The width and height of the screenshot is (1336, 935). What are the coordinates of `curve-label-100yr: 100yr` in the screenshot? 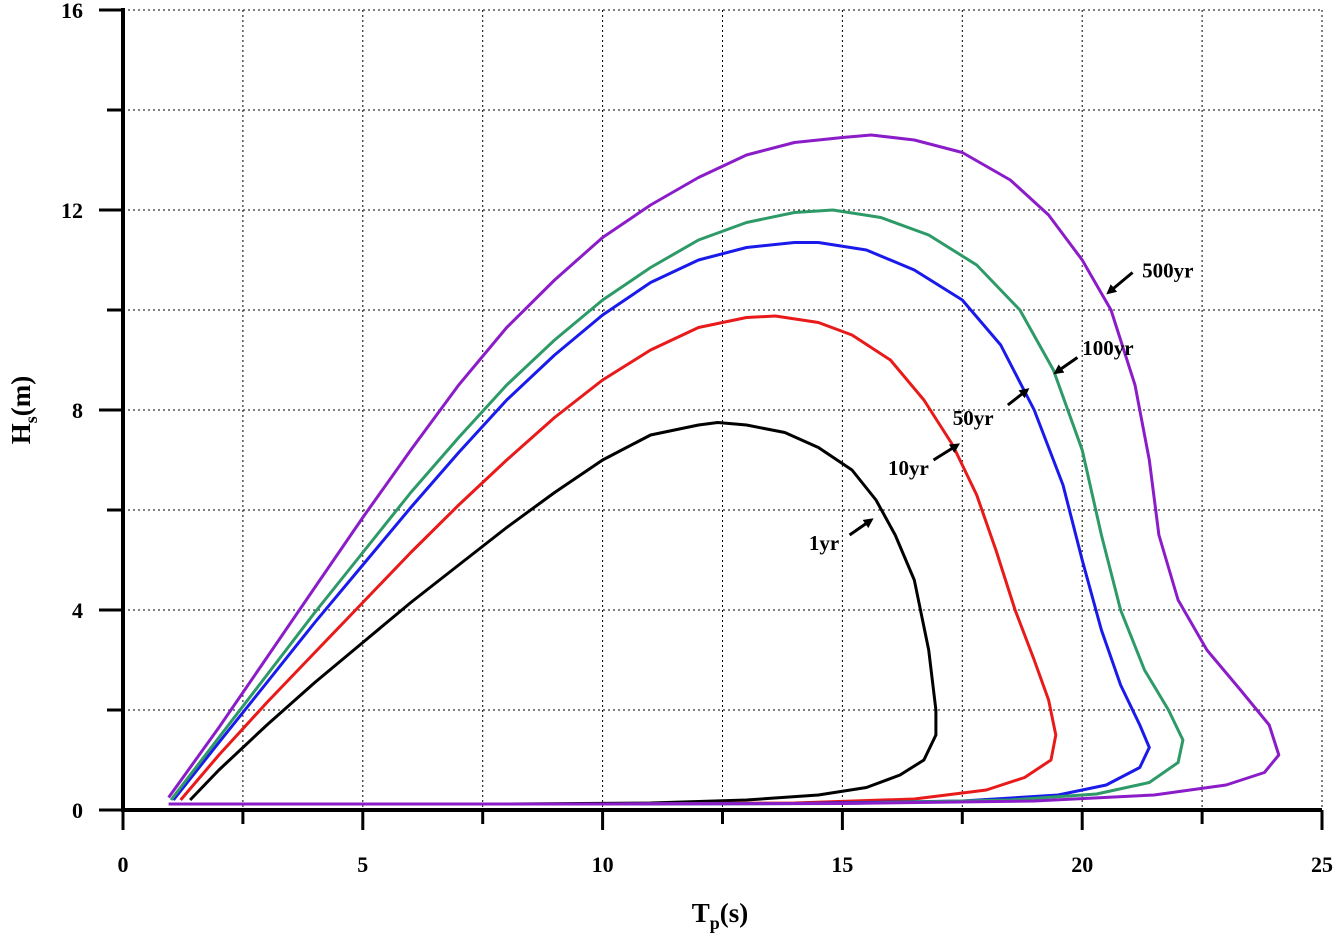 It's located at (1107, 348).